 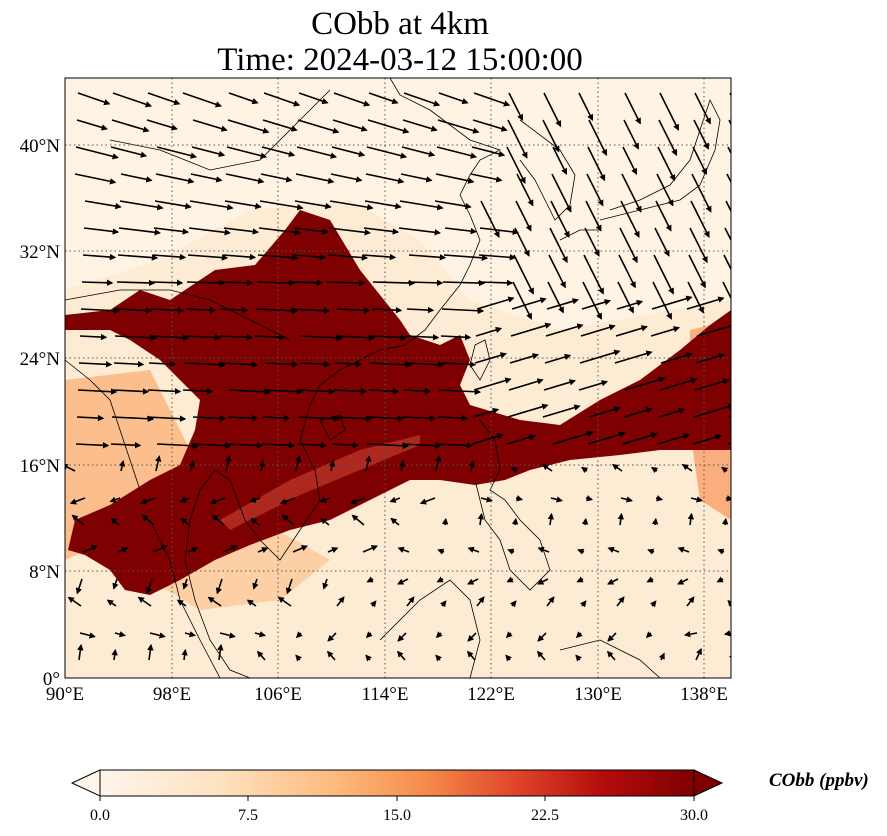 What do you see at coordinates (40, 146) in the screenshot?
I see `lat-tick-label: 40°N` at bounding box center [40, 146].